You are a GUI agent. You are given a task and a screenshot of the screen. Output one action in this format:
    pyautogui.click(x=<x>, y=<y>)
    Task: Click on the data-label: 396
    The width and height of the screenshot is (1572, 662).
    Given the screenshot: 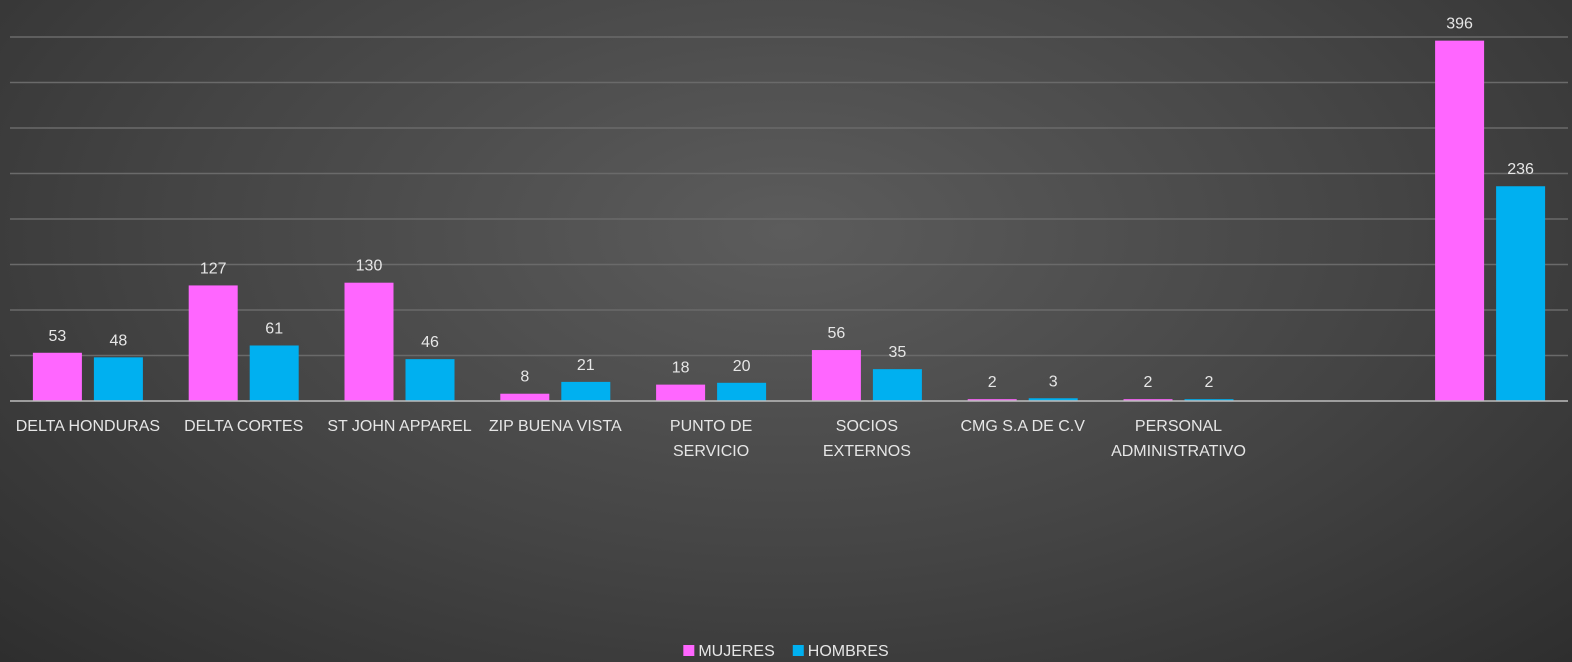 What is the action you would take?
    pyautogui.click(x=1459, y=24)
    